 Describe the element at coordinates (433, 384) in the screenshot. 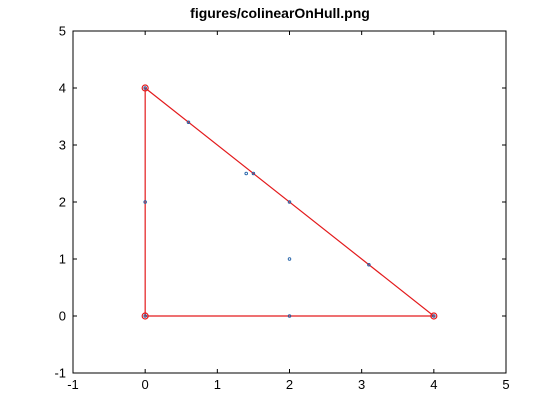

I see `x-tick-label: 4` at that location.